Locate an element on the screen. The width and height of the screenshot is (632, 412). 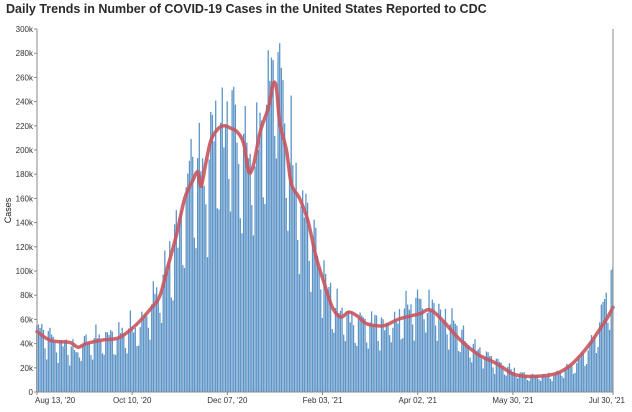
y-tick-label: 60k is located at coordinates (27, 319).